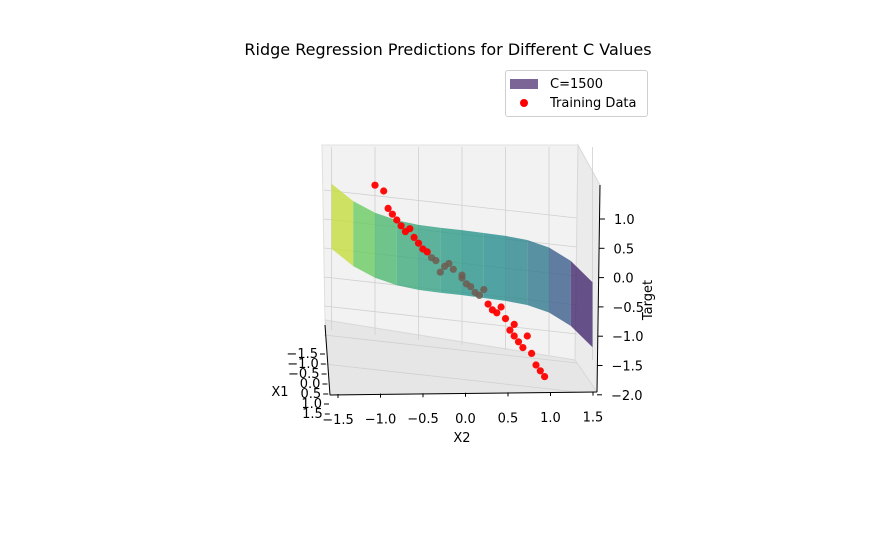  What do you see at coordinates (303, 364) in the screenshot?
I see `x1-tick-label: −1.0` at bounding box center [303, 364].